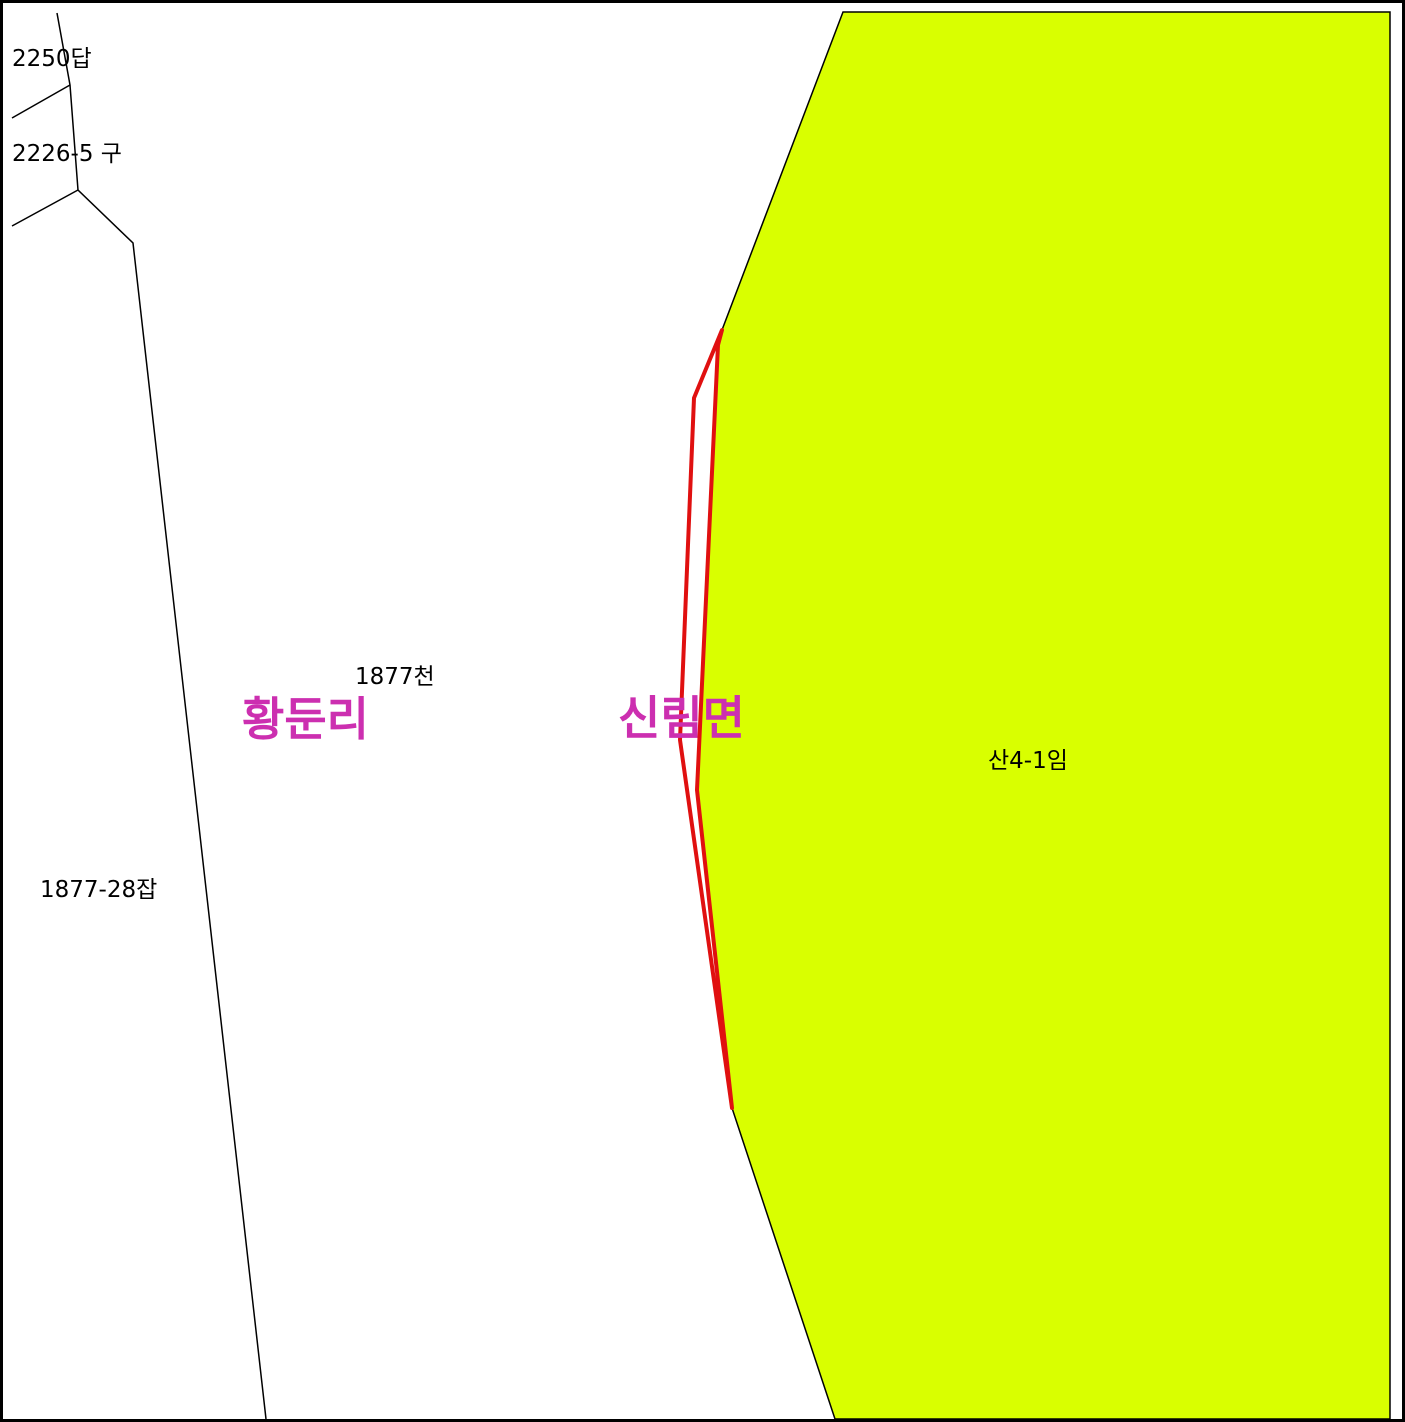 The width and height of the screenshot is (1405, 1422). I want to click on highlighted-parcel, so click(706, 719).